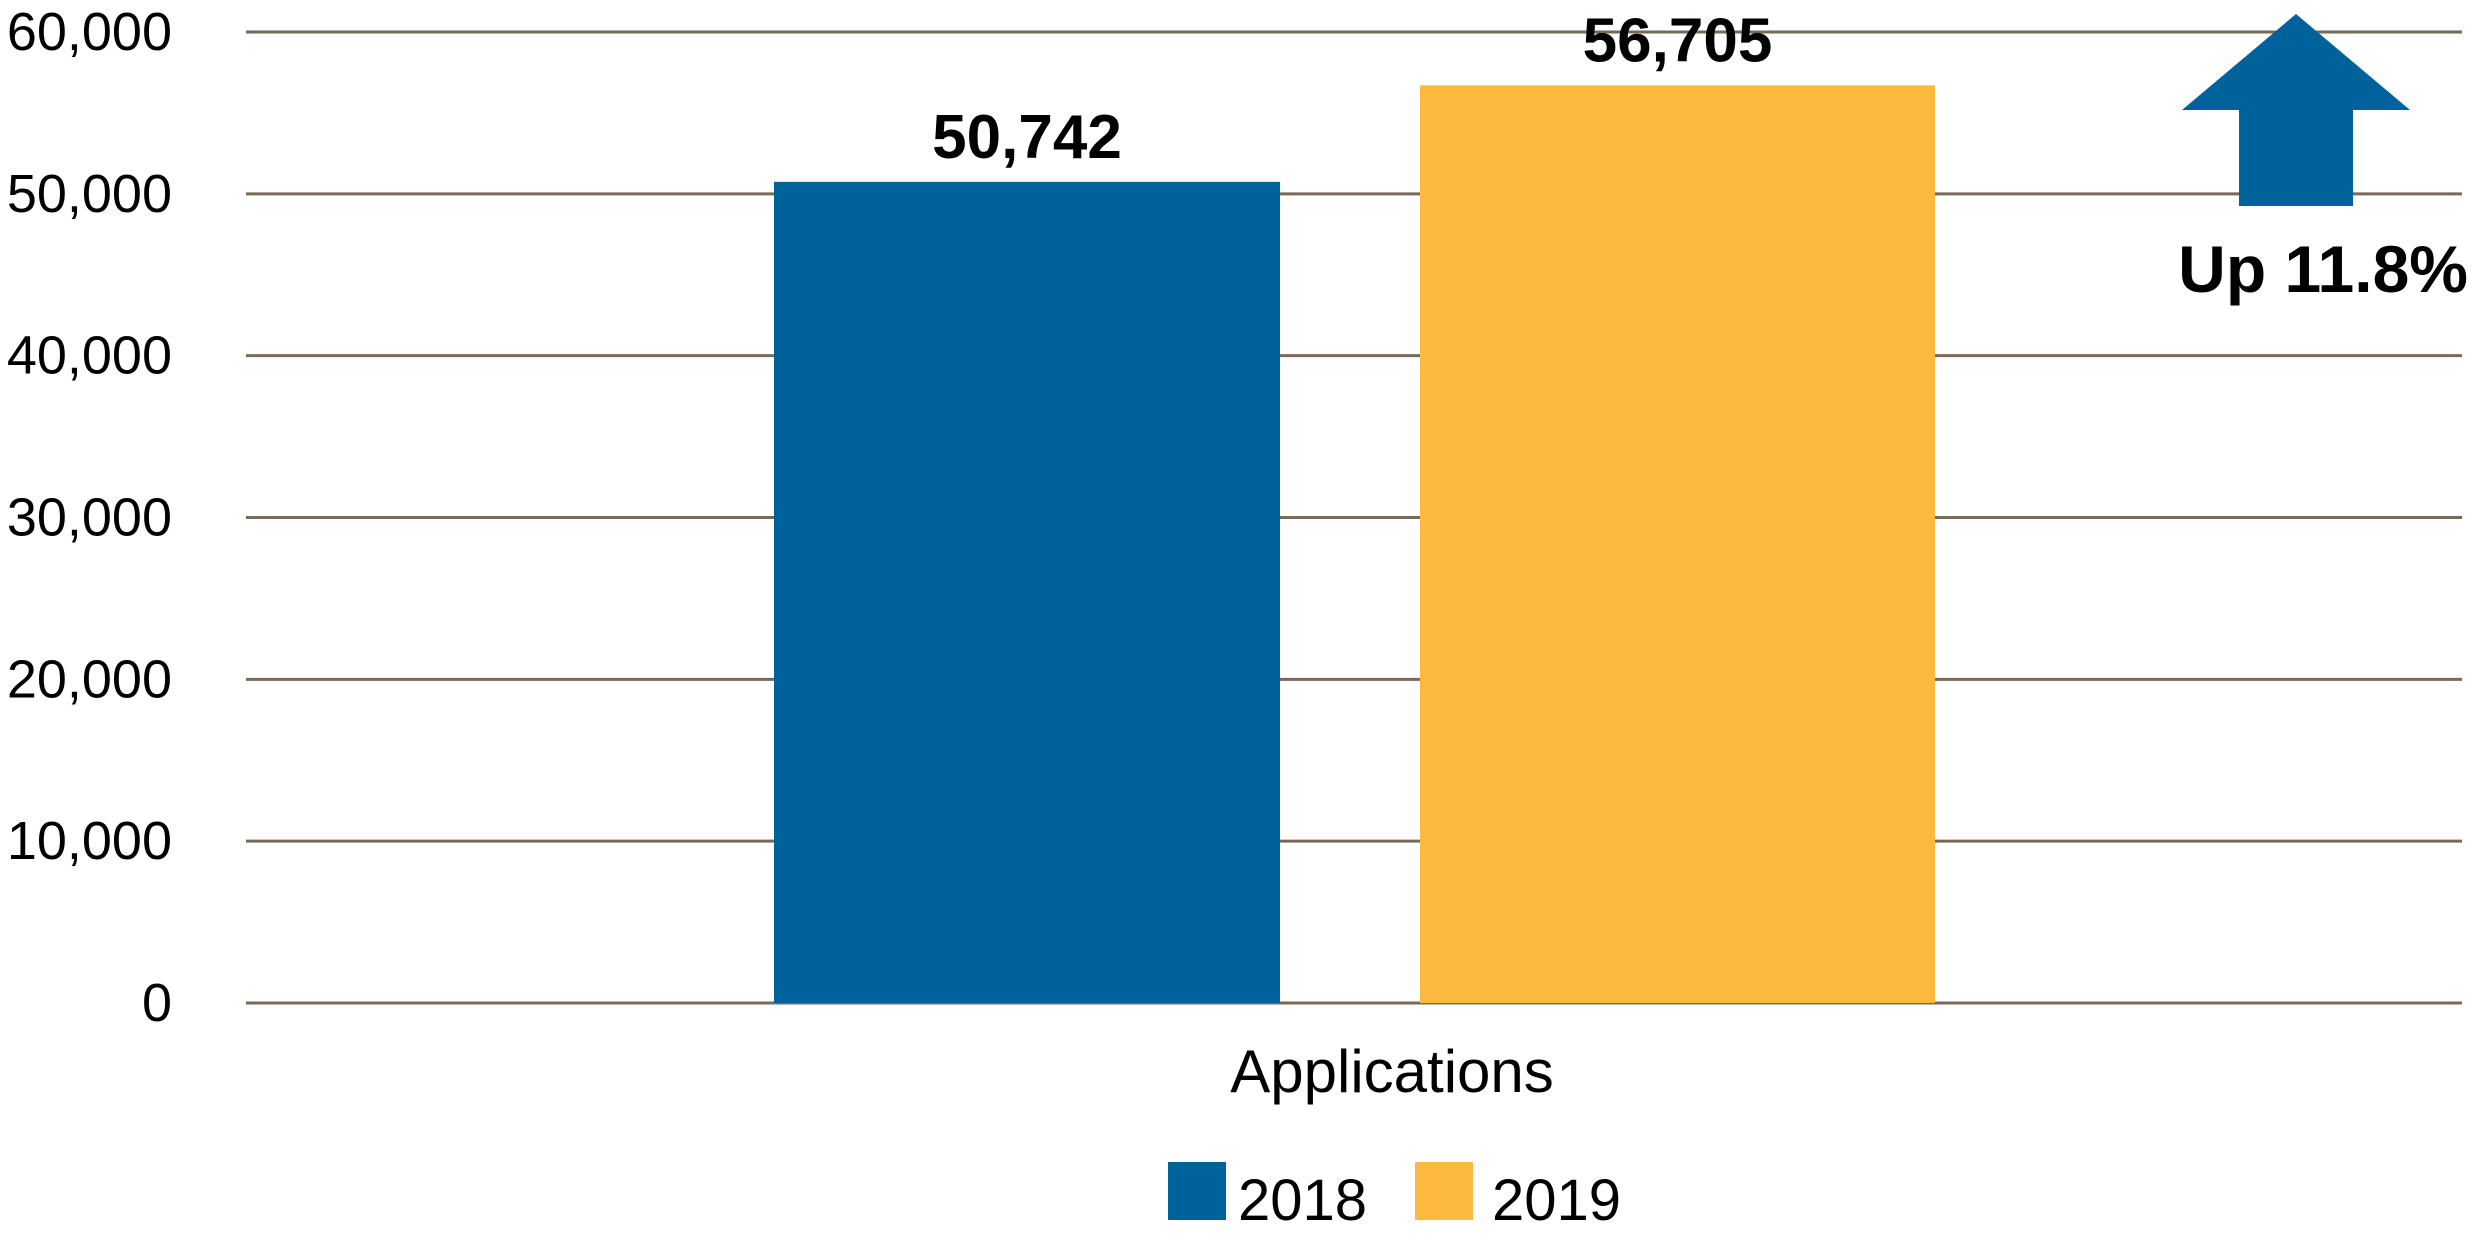 This screenshot has height=1236, width=2472. I want to click on y-tick-label: 20,000, so click(89, 679).